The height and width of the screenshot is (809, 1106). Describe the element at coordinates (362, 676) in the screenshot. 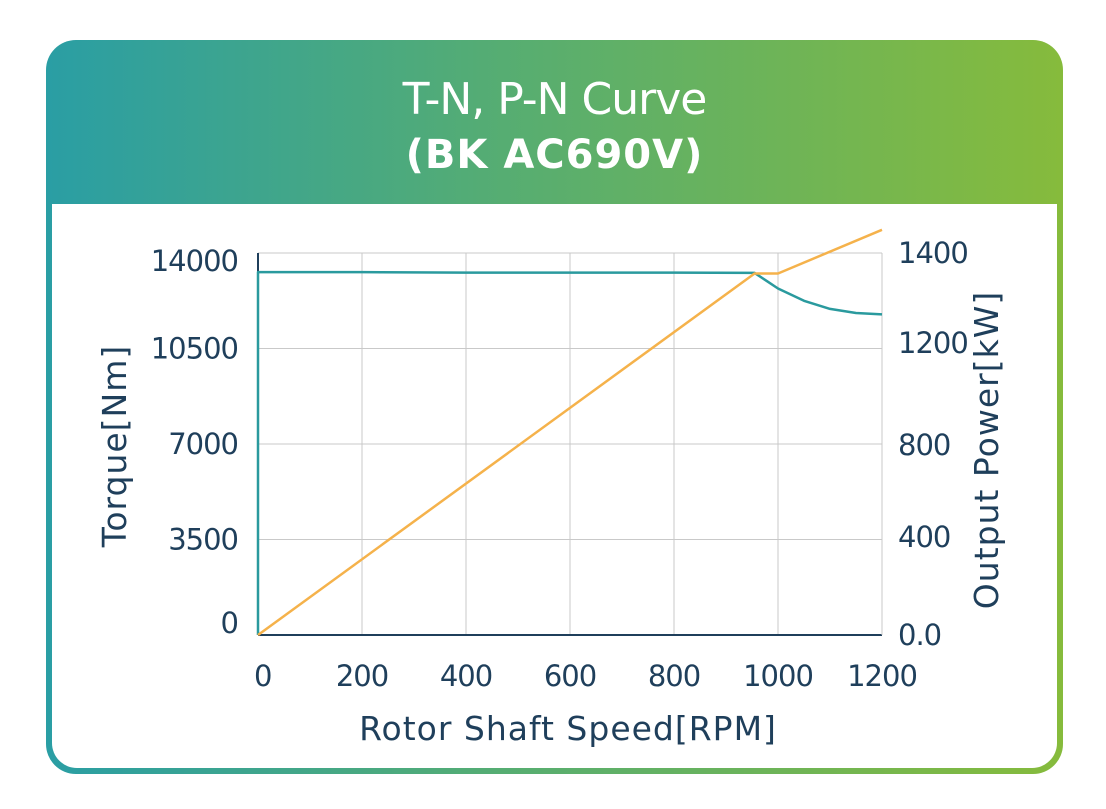

I see `x-tick-label: 200` at that location.